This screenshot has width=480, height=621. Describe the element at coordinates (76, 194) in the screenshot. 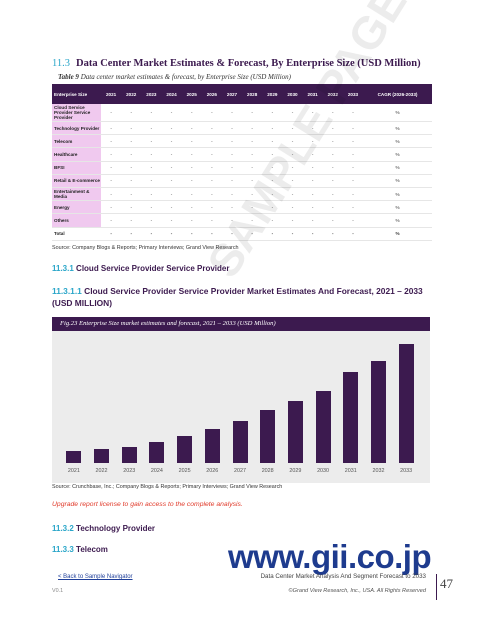

I see `row-label: Entertainment & Media` at that location.